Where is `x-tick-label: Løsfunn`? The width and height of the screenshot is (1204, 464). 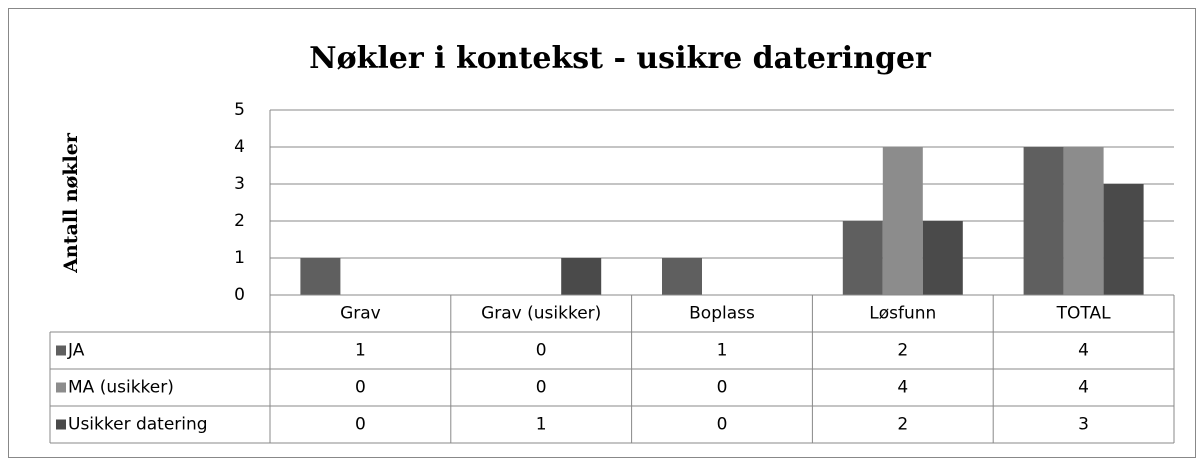 x-tick-label: Løsfunn is located at coordinates (902, 314).